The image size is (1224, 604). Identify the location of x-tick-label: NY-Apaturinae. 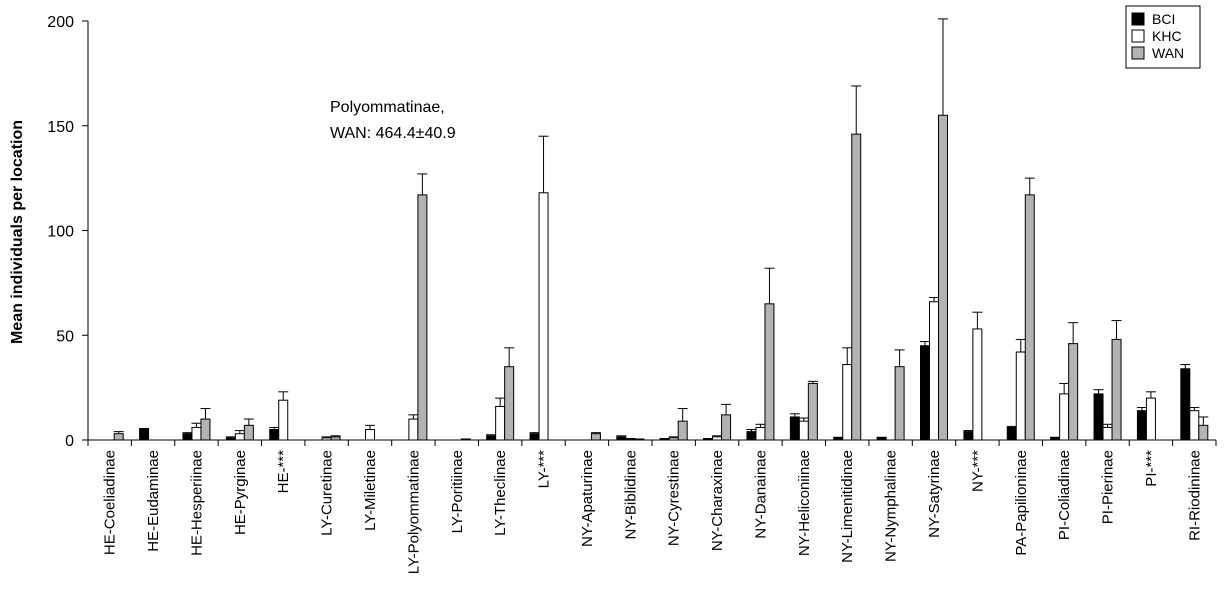
(587, 498).